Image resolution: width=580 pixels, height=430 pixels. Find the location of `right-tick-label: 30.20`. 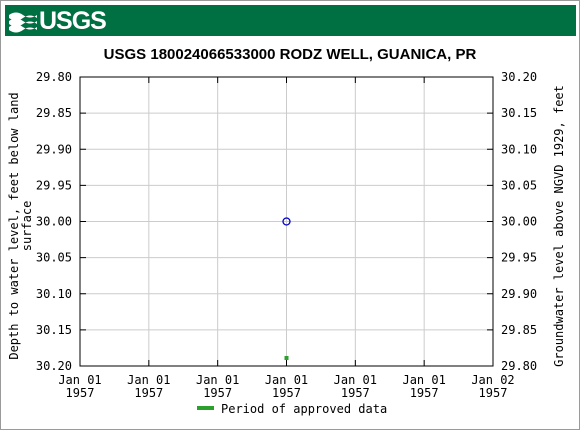

right-tick-label: 30.20 is located at coordinates (519, 77).